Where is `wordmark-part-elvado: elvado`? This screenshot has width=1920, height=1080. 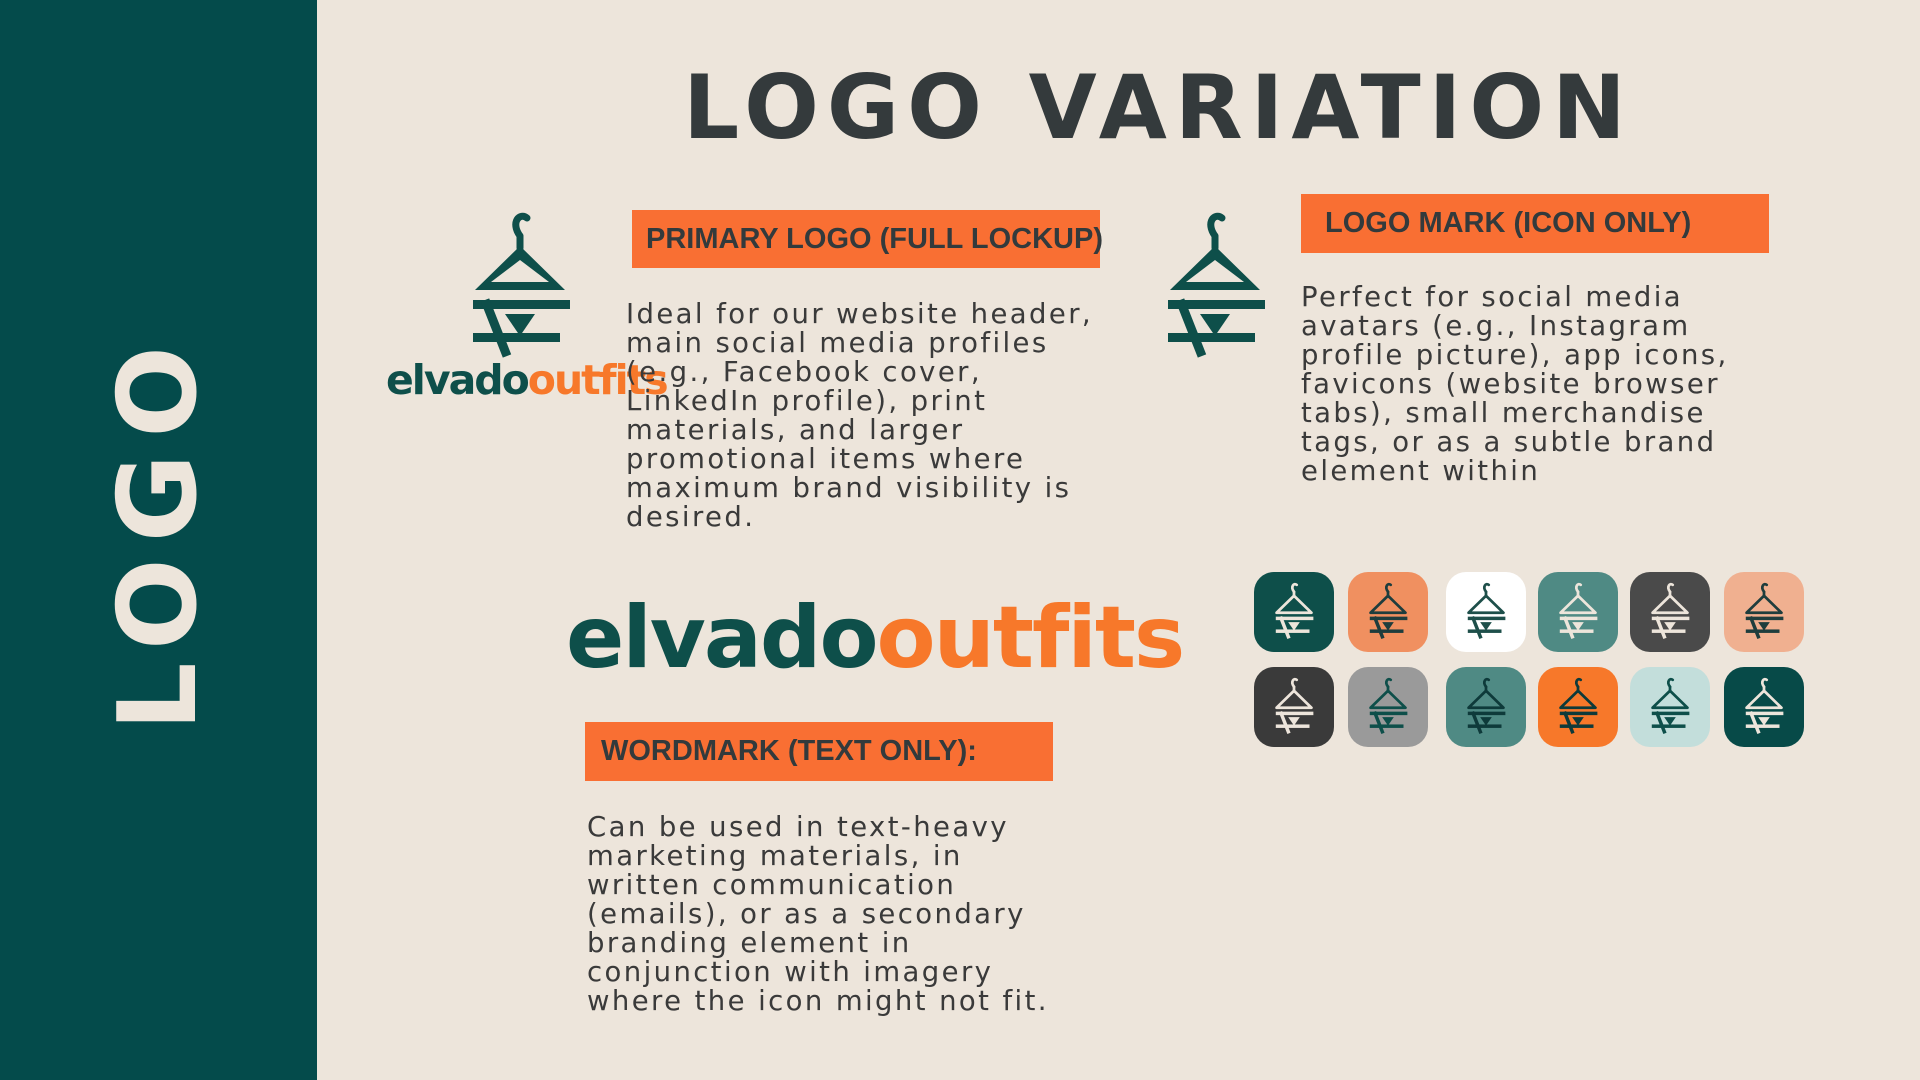
wordmark-part-elvado: elvado is located at coordinates (458, 380).